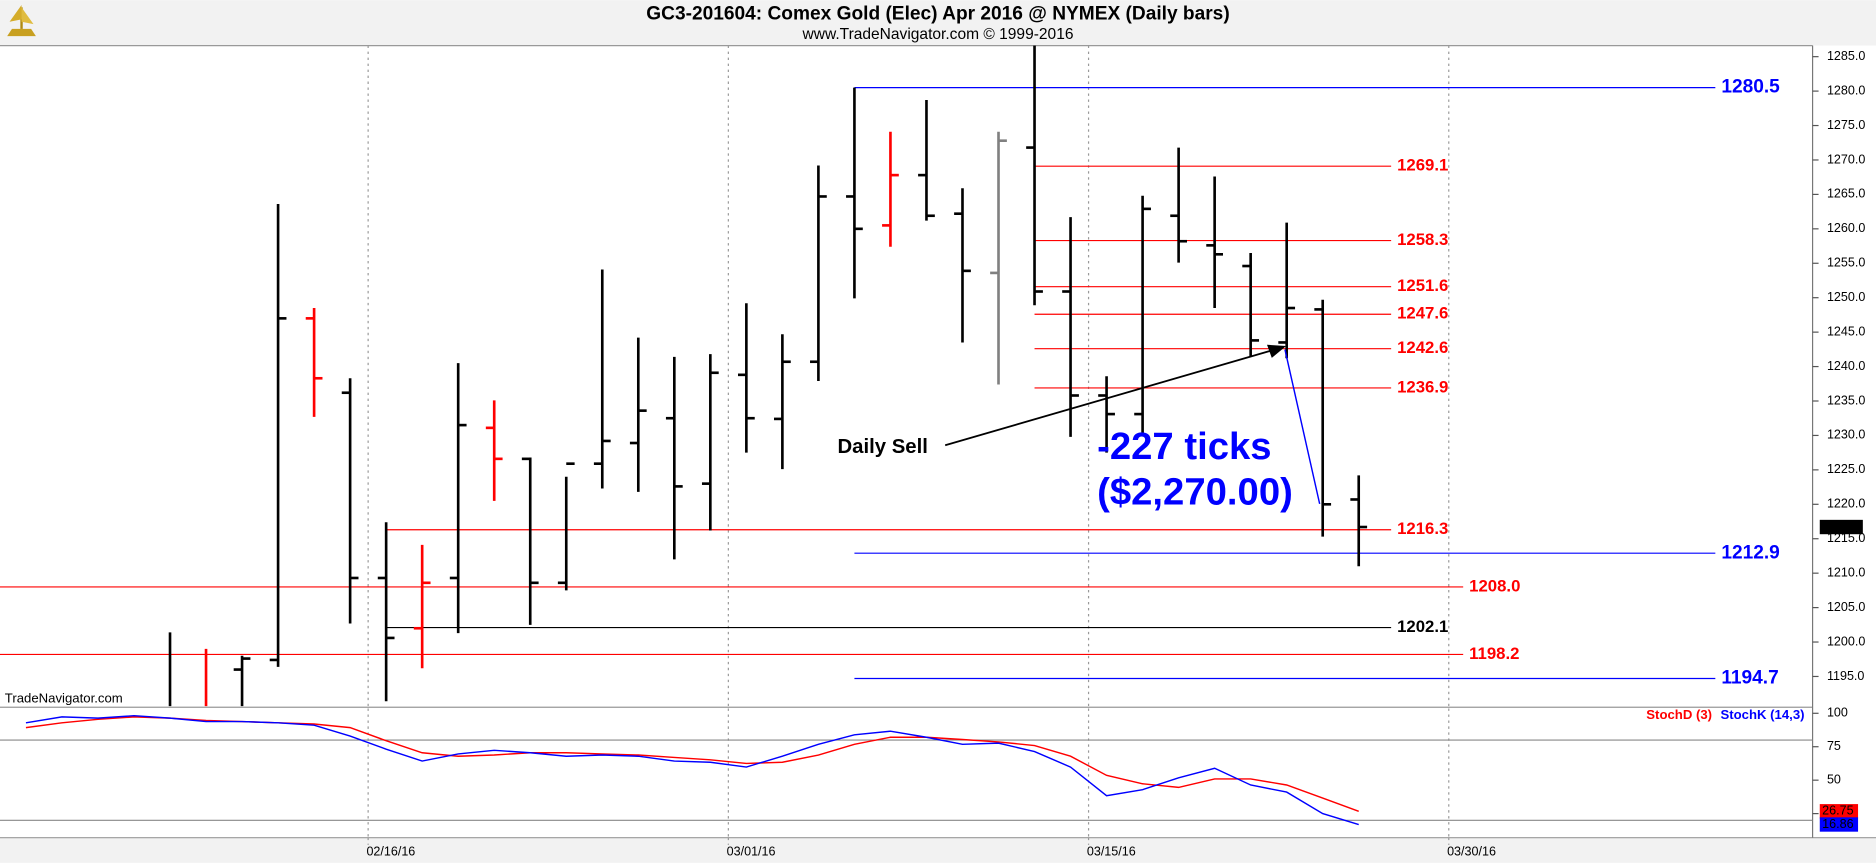 The height and width of the screenshot is (863, 1876). Describe the element at coordinates (1422, 347) in the screenshot. I see `level-label: 1242.6` at that location.